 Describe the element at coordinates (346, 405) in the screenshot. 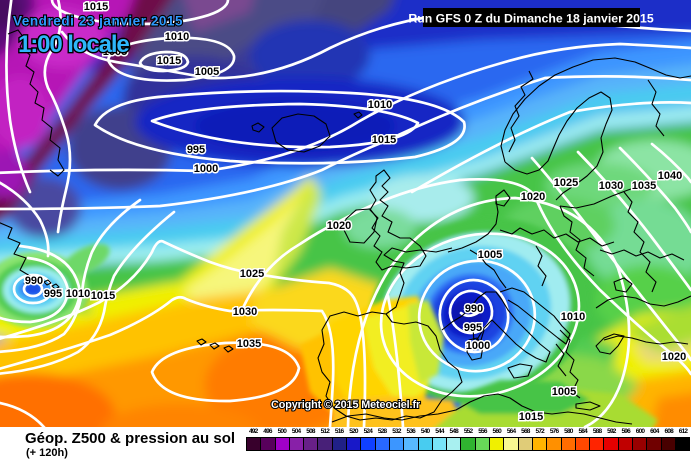

I see `svg-text: Copyright © 2015 Meteociel.fr` at that location.